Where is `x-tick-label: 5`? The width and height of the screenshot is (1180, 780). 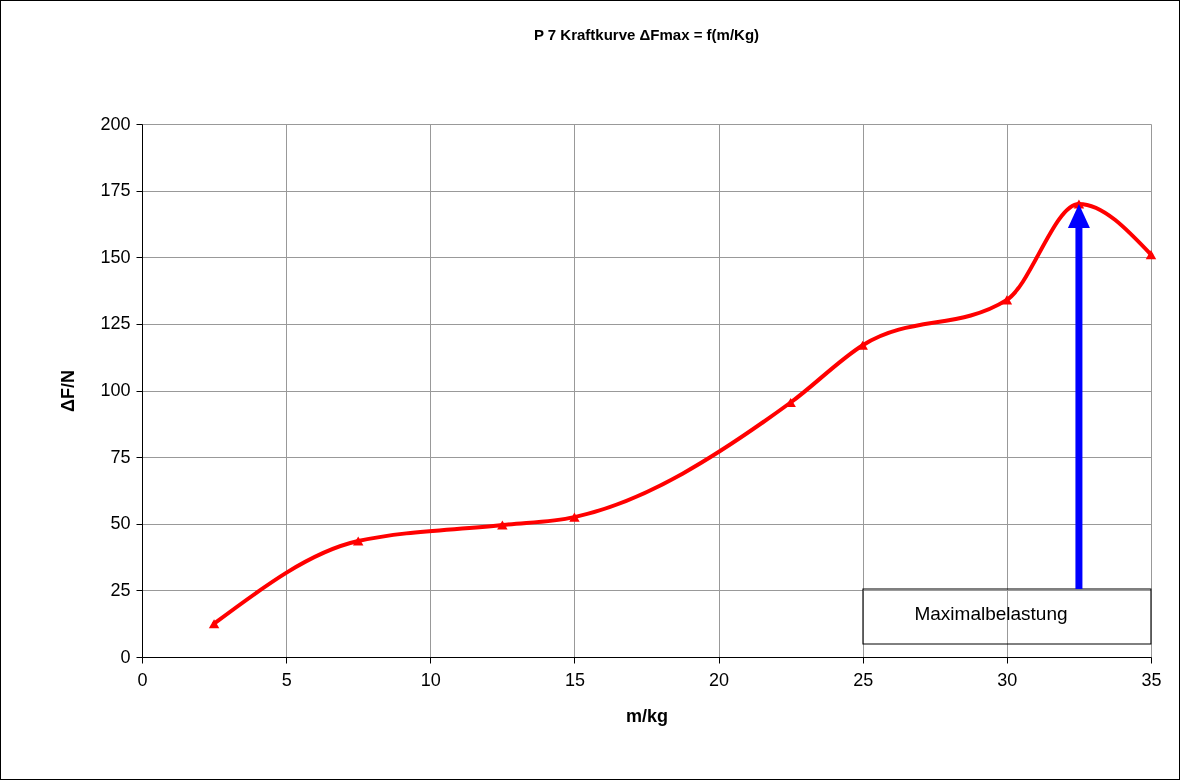 x-tick-label: 5 is located at coordinates (286, 679).